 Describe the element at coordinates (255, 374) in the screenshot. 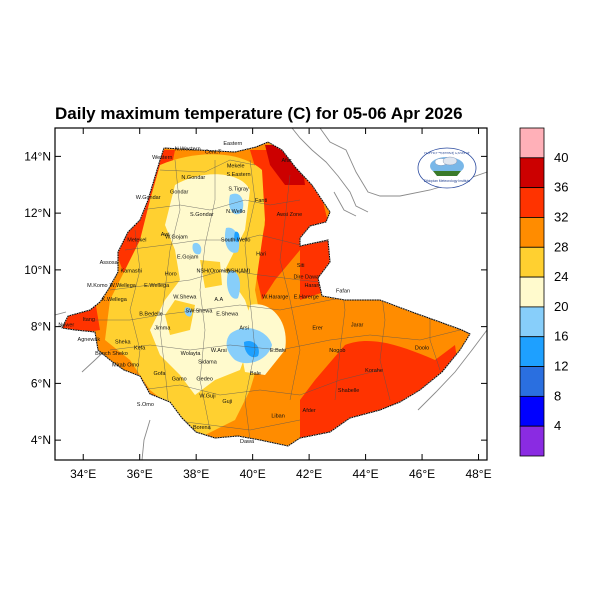

I see `region-label: Bale` at that location.